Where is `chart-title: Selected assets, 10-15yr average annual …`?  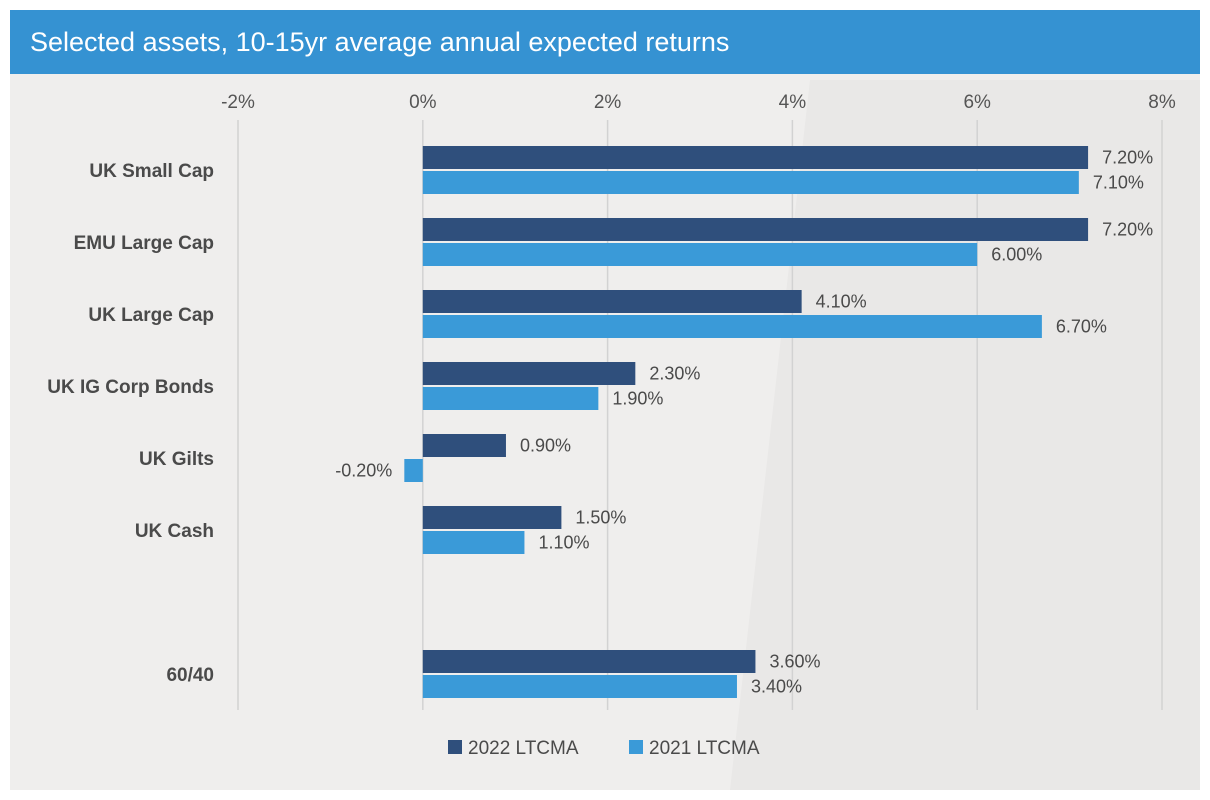 chart-title: Selected assets, 10-15yr average annual … is located at coordinates (605, 42).